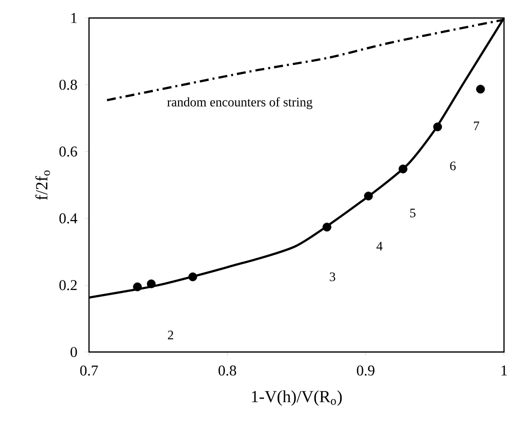 The width and height of the screenshot is (508, 435). Describe the element at coordinates (68, 151) in the screenshot. I see `y-tick-label: 0.6` at that location.